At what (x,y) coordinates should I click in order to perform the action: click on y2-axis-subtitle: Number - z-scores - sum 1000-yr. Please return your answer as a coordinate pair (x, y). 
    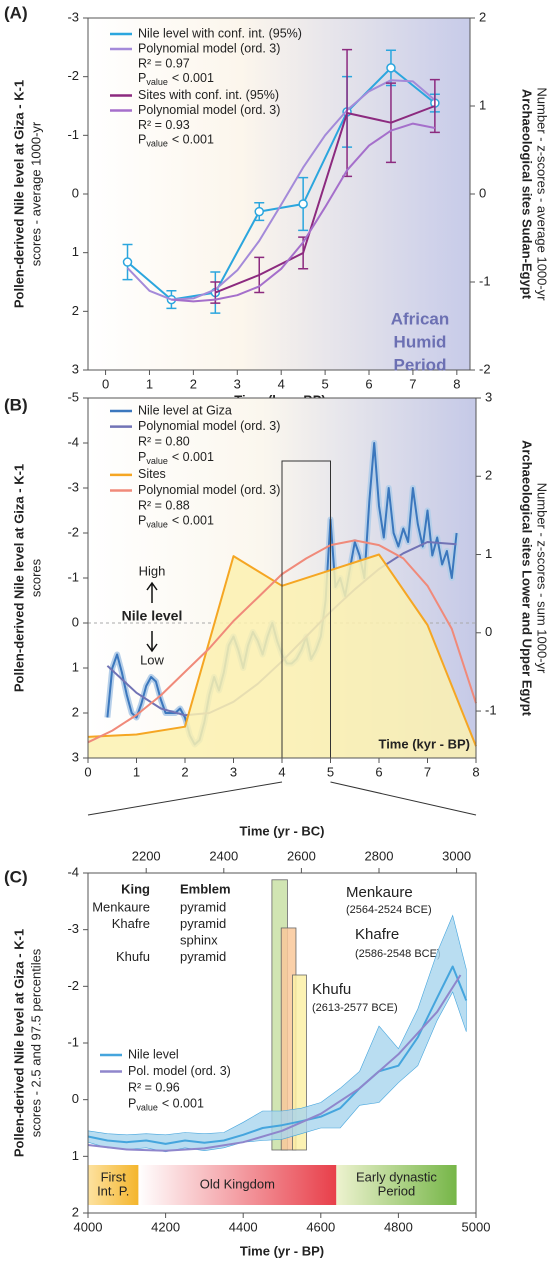
    Looking at the image, I should click on (541, 578).